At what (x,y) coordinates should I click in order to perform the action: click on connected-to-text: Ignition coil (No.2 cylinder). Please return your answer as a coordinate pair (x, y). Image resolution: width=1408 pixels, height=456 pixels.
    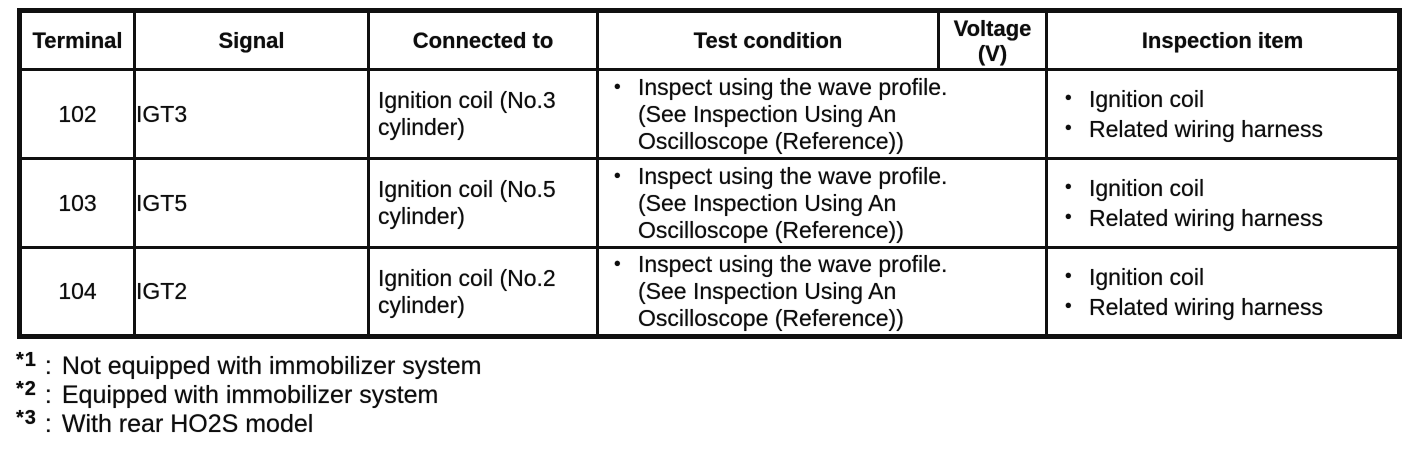
    Looking at the image, I should click on (467, 291).